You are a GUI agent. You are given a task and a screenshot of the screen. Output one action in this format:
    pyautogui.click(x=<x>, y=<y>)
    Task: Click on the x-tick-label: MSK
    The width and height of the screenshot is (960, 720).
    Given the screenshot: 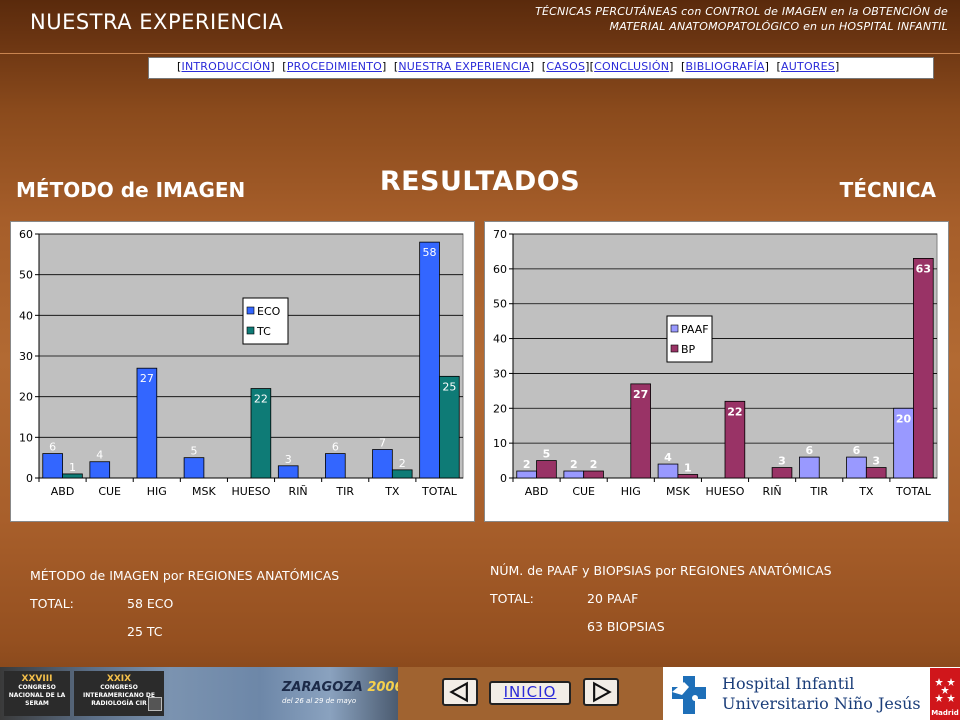 What is the action you would take?
    pyautogui.click(x=204, y=491)
    